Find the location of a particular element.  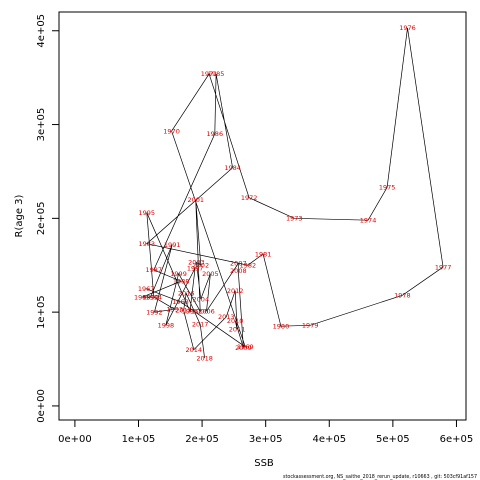

year-label-1988: 1988 is located at coordinates (181, 281).